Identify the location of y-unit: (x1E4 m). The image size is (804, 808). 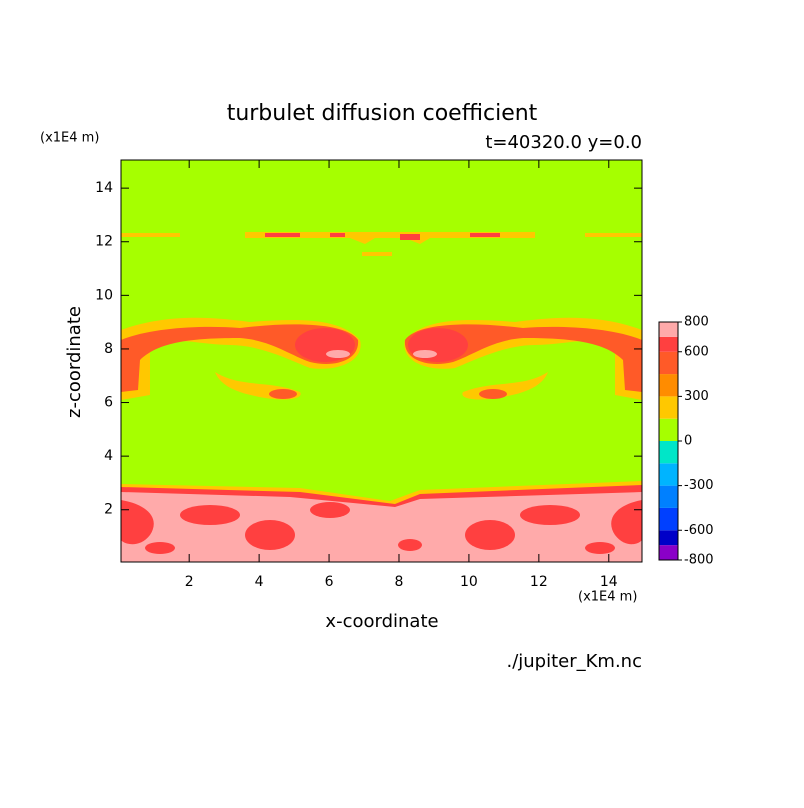
(69, 138).